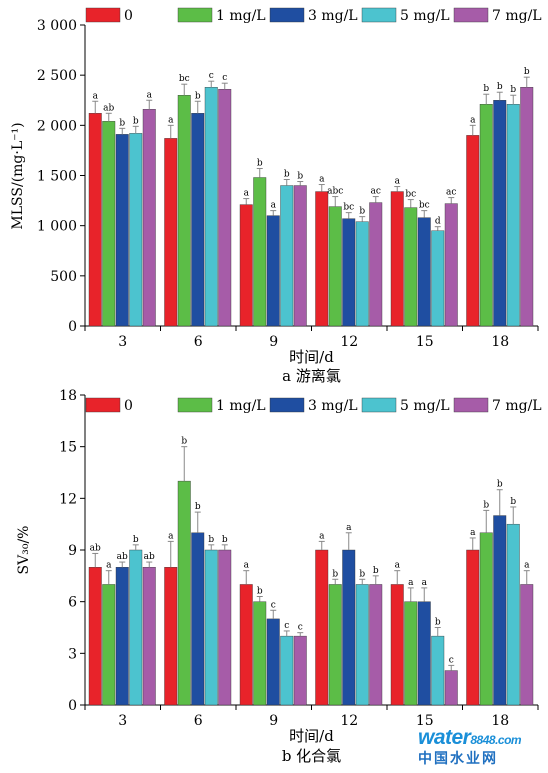  I want to click on watermark-cn: 中国水业网, so click(458, 759).